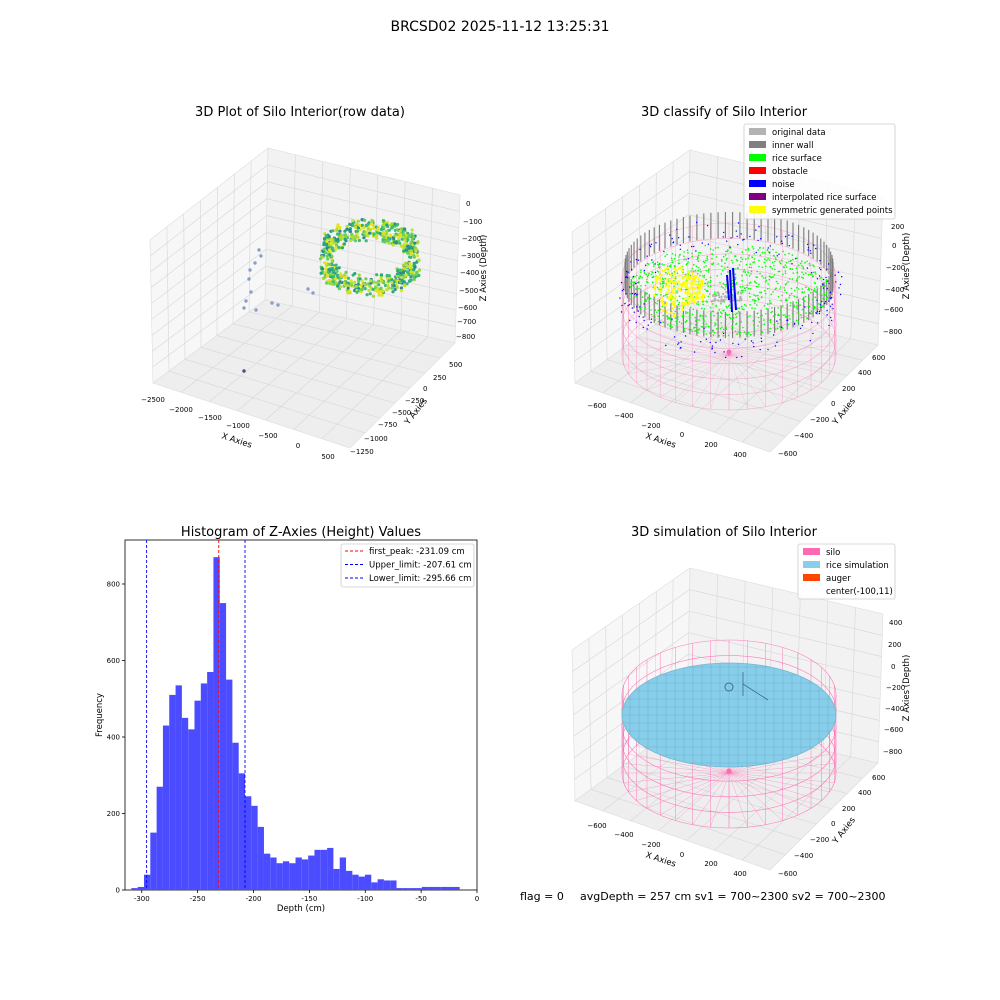 The width and height of the screenshot is (1000, 1000). I want to click on classify-silo-wireframe, so click(729, 316).